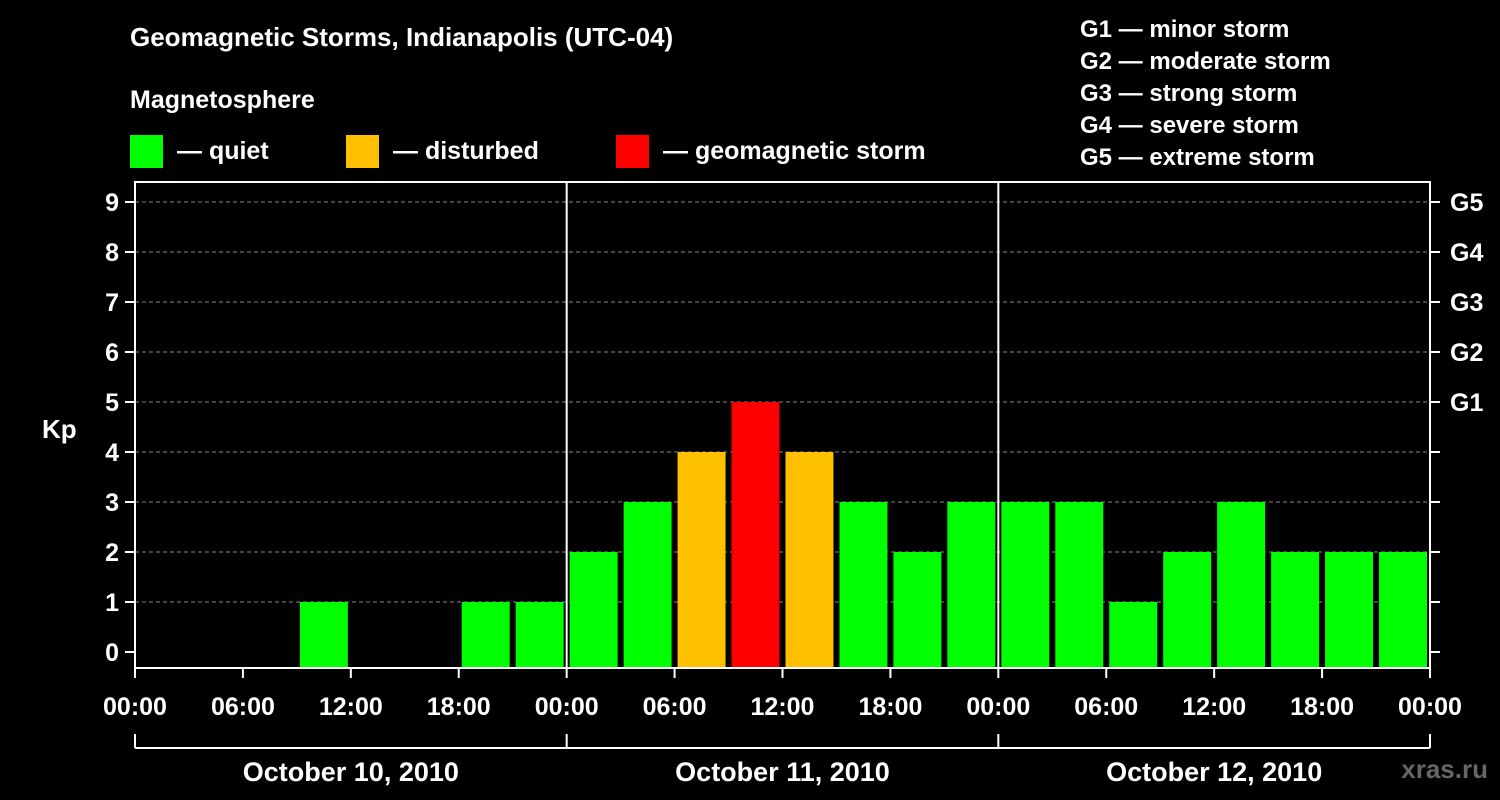 This screenshot has height=800, width=1500. Describe the element at coordinates (112, 453) in the screenshot. I see `y-tick-label: 4` at that location.